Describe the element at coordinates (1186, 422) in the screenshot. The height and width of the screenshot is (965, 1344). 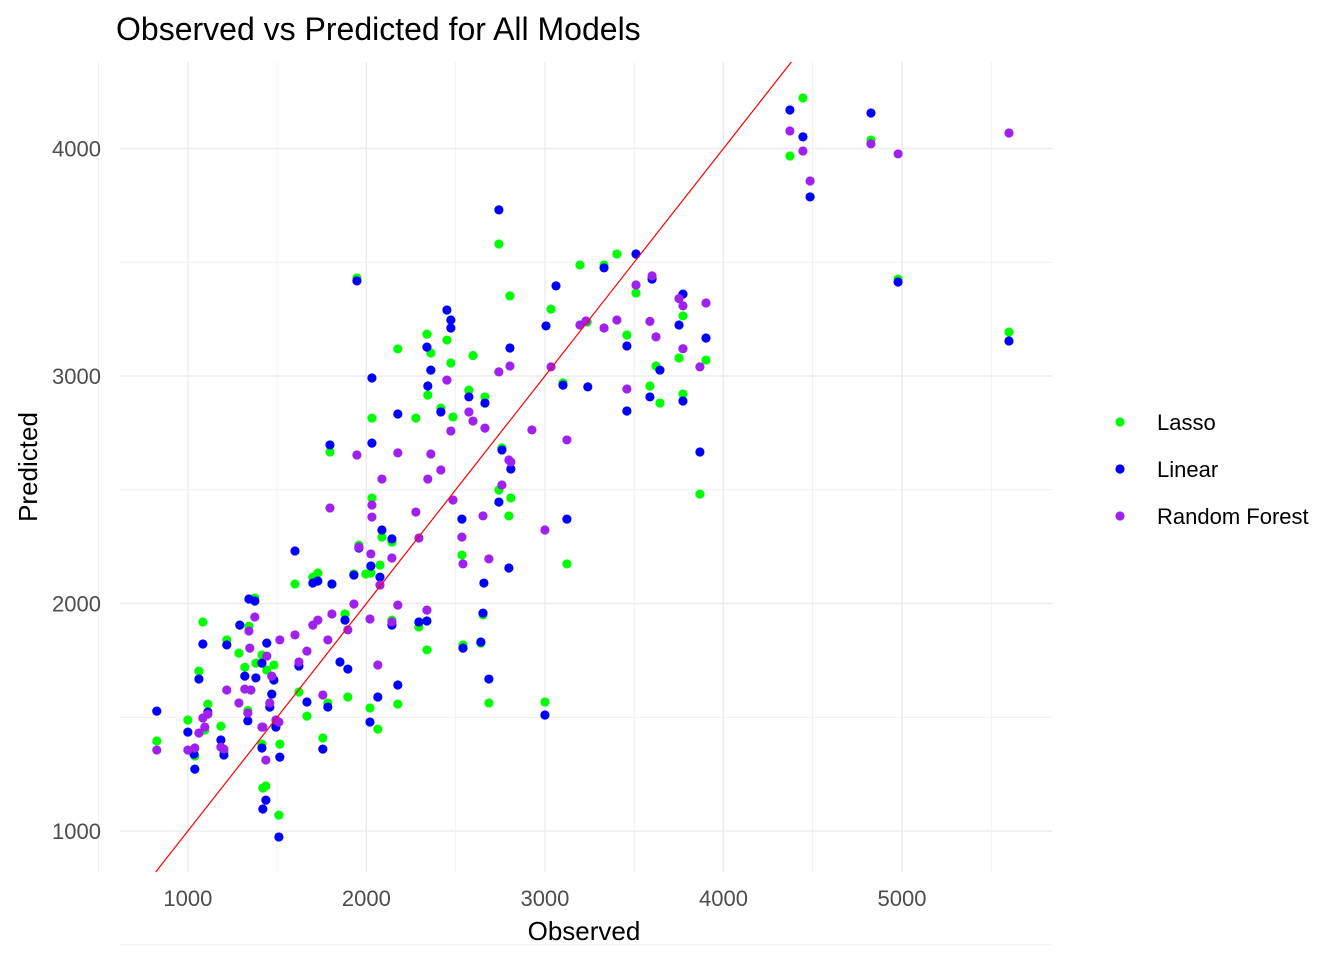
I see `legend-label: Lasso` at that location.